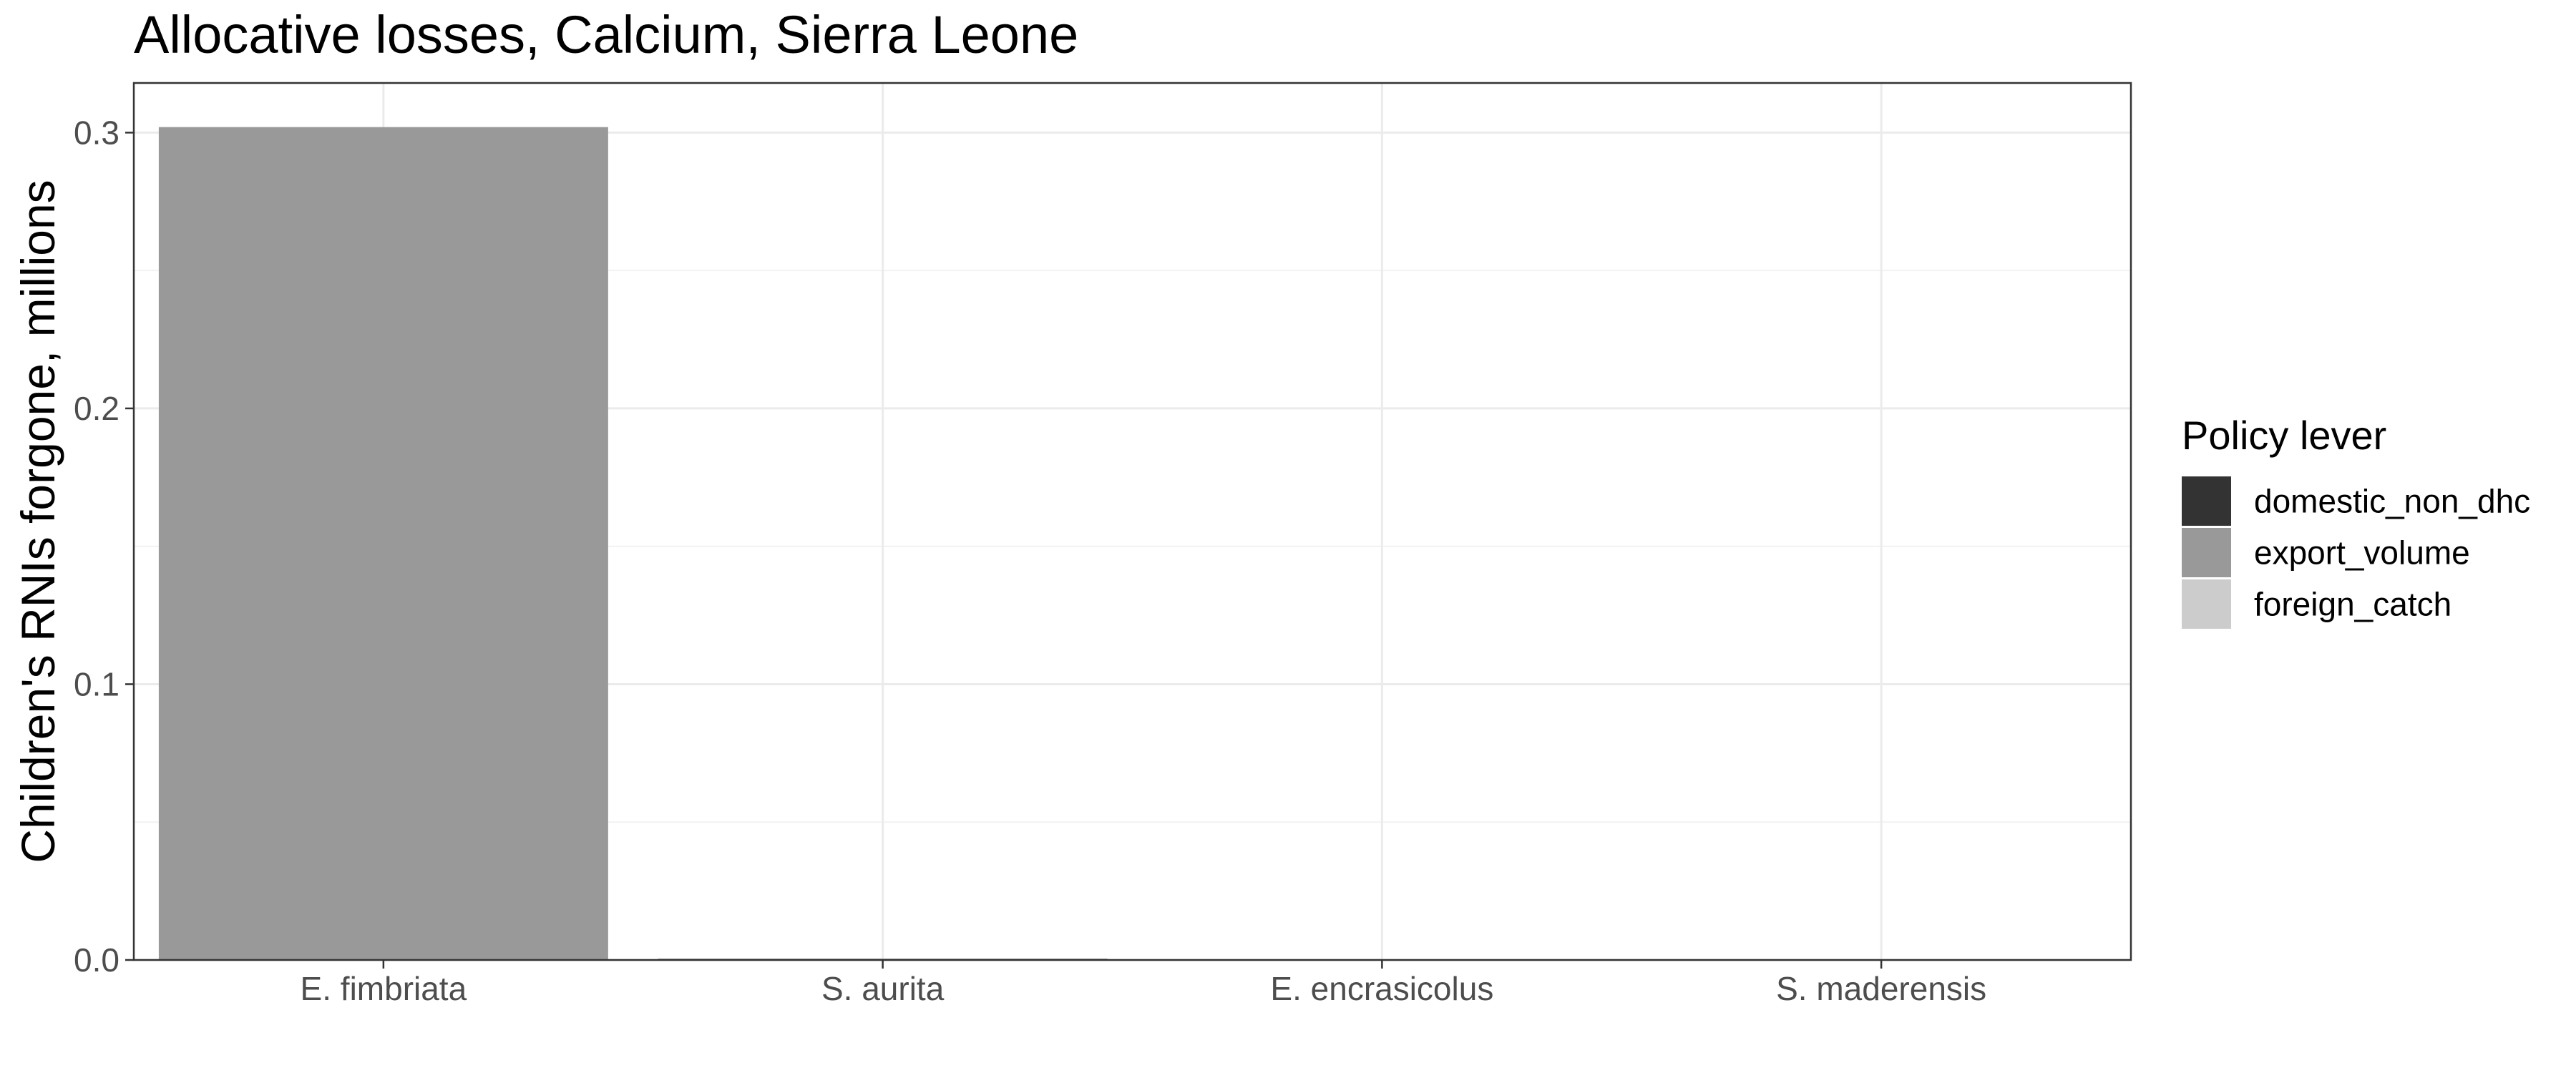 This screenshot has width=2576, height=1073. Describe the element at coordinates (2206, 501) in the screenshot. I see `legend-key-domestic_non_dhc` at that location.